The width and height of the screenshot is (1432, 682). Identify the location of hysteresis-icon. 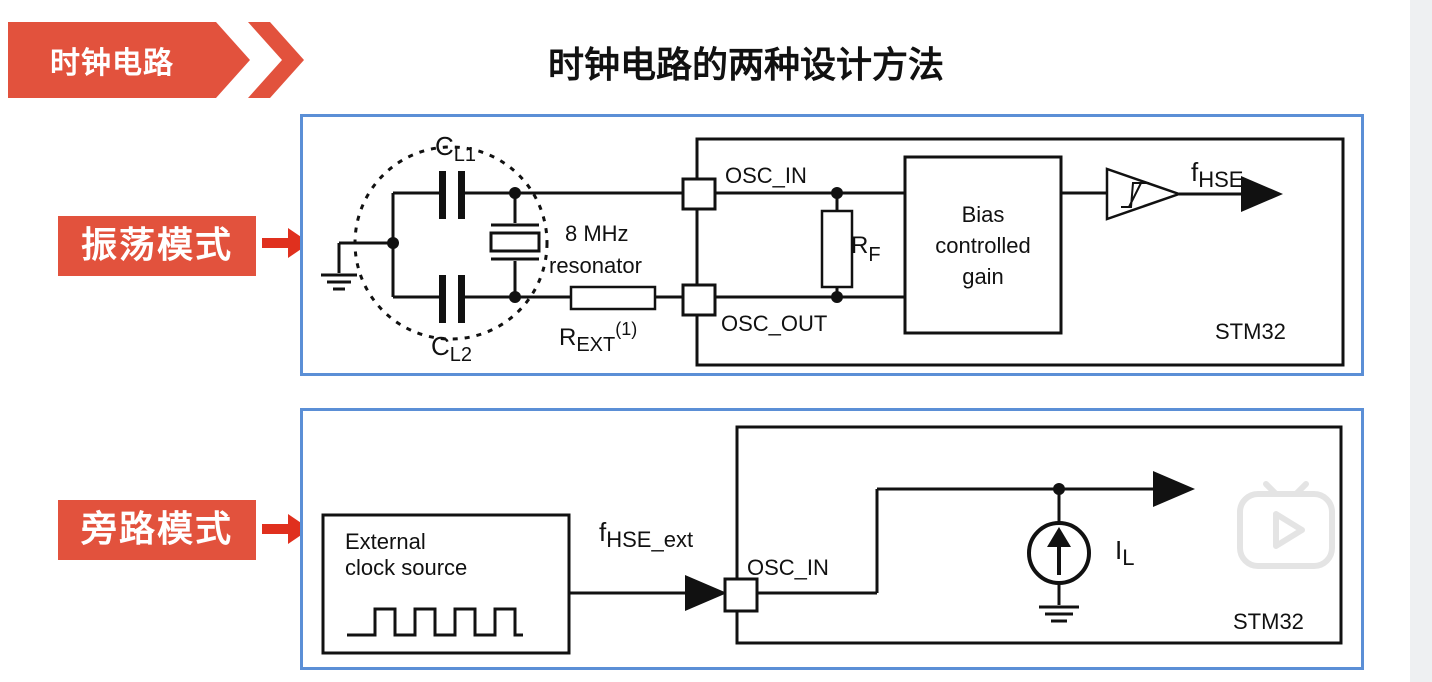
(1135, 195).